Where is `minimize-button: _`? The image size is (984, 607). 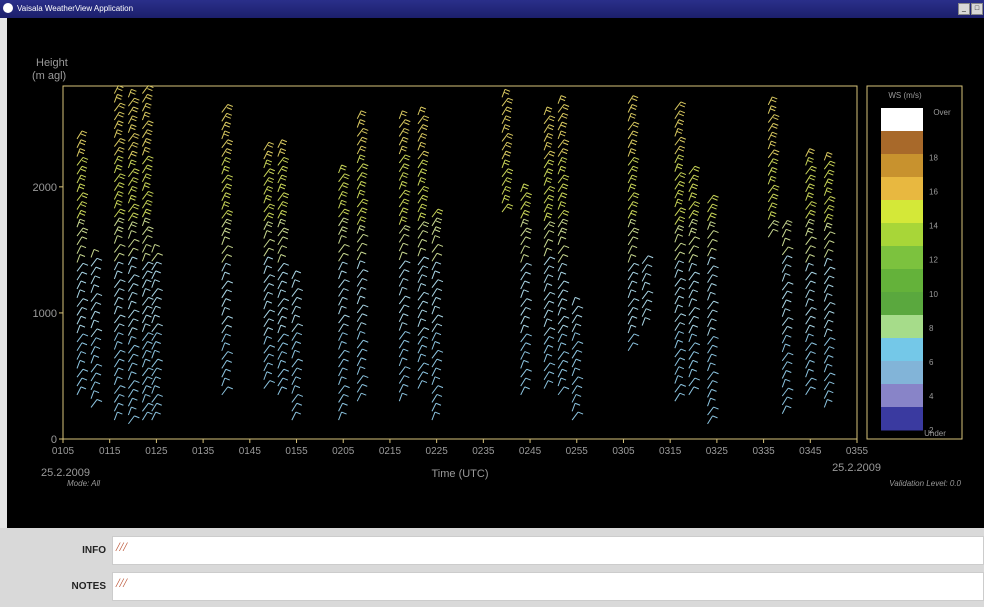
minimize-button: _ is located at coordinates (964, 9).